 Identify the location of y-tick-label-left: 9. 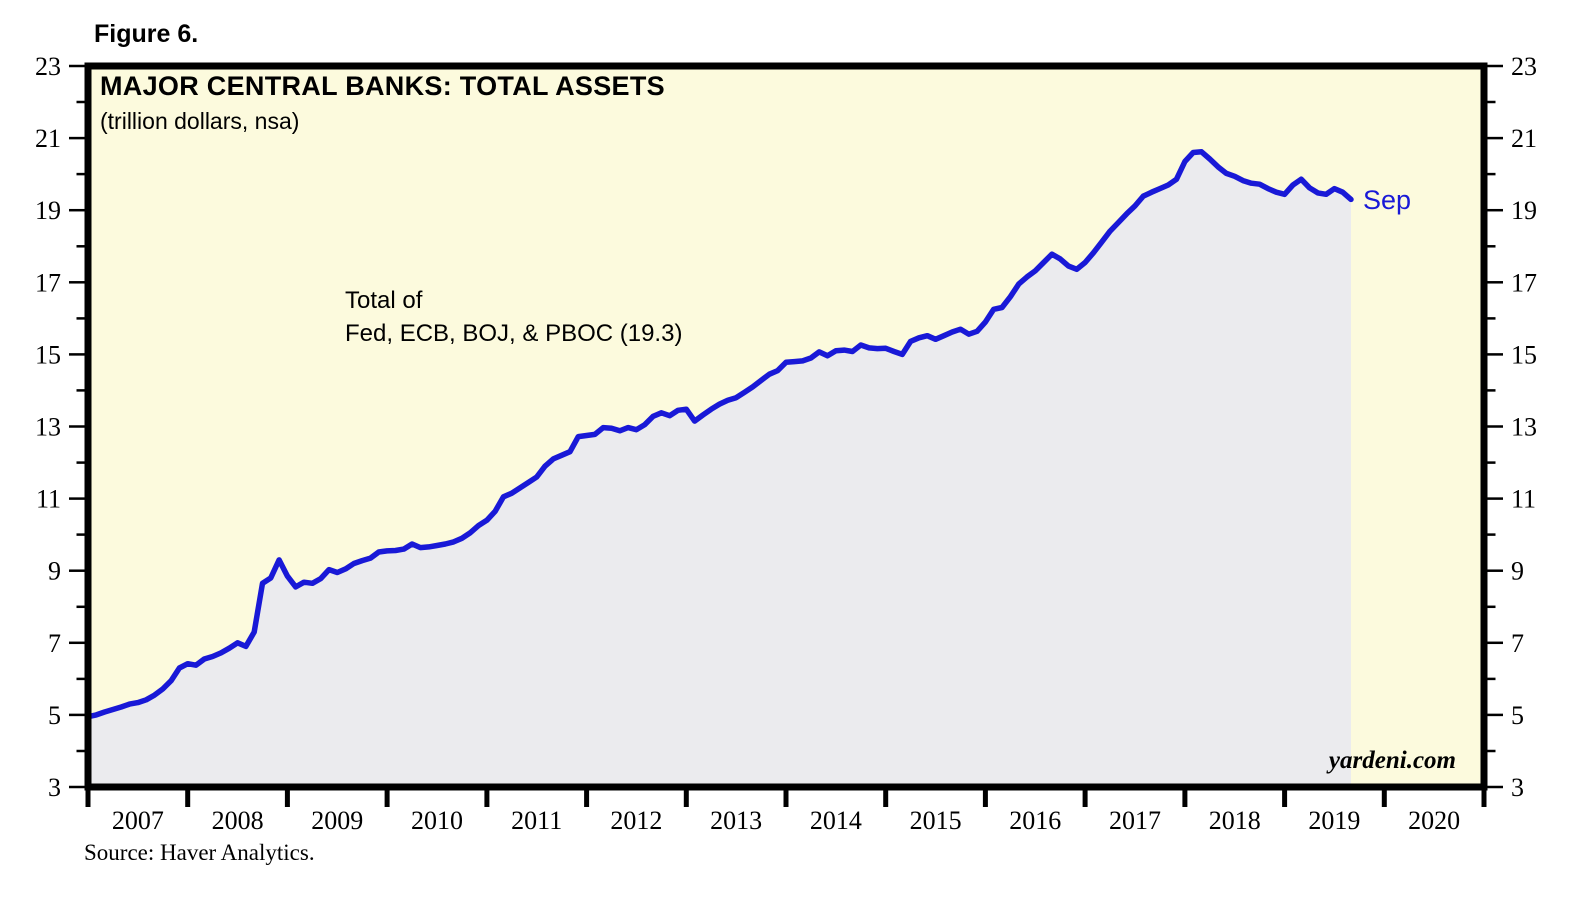
(54, 571).